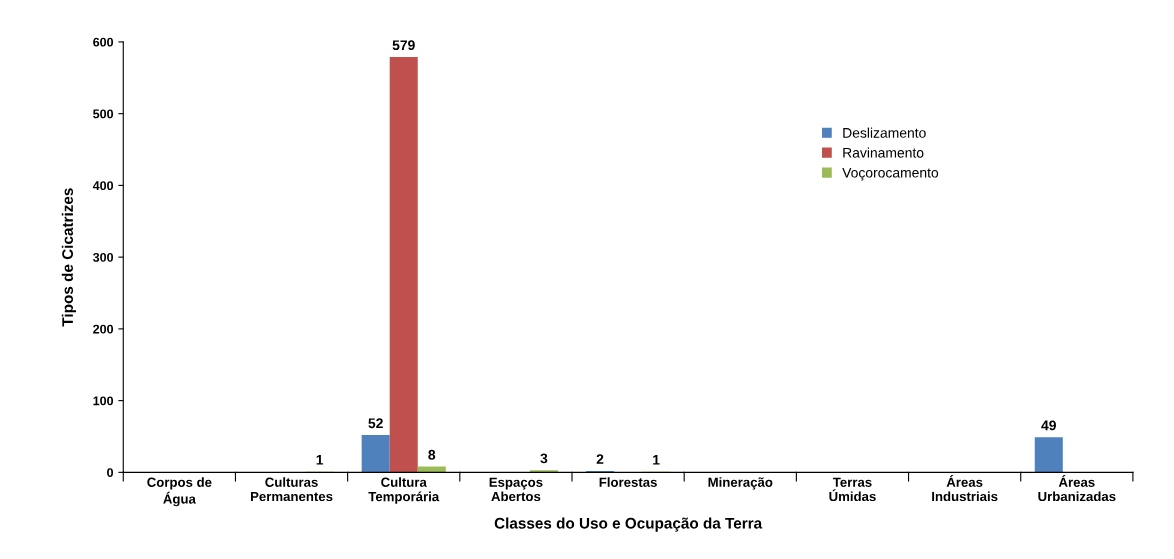 The height and width of the screenshot is (559, 1174). What do you see at coordinates (432, 454) in the screenshot?
I see `data-label: 8` at bounding box center [432, 454].